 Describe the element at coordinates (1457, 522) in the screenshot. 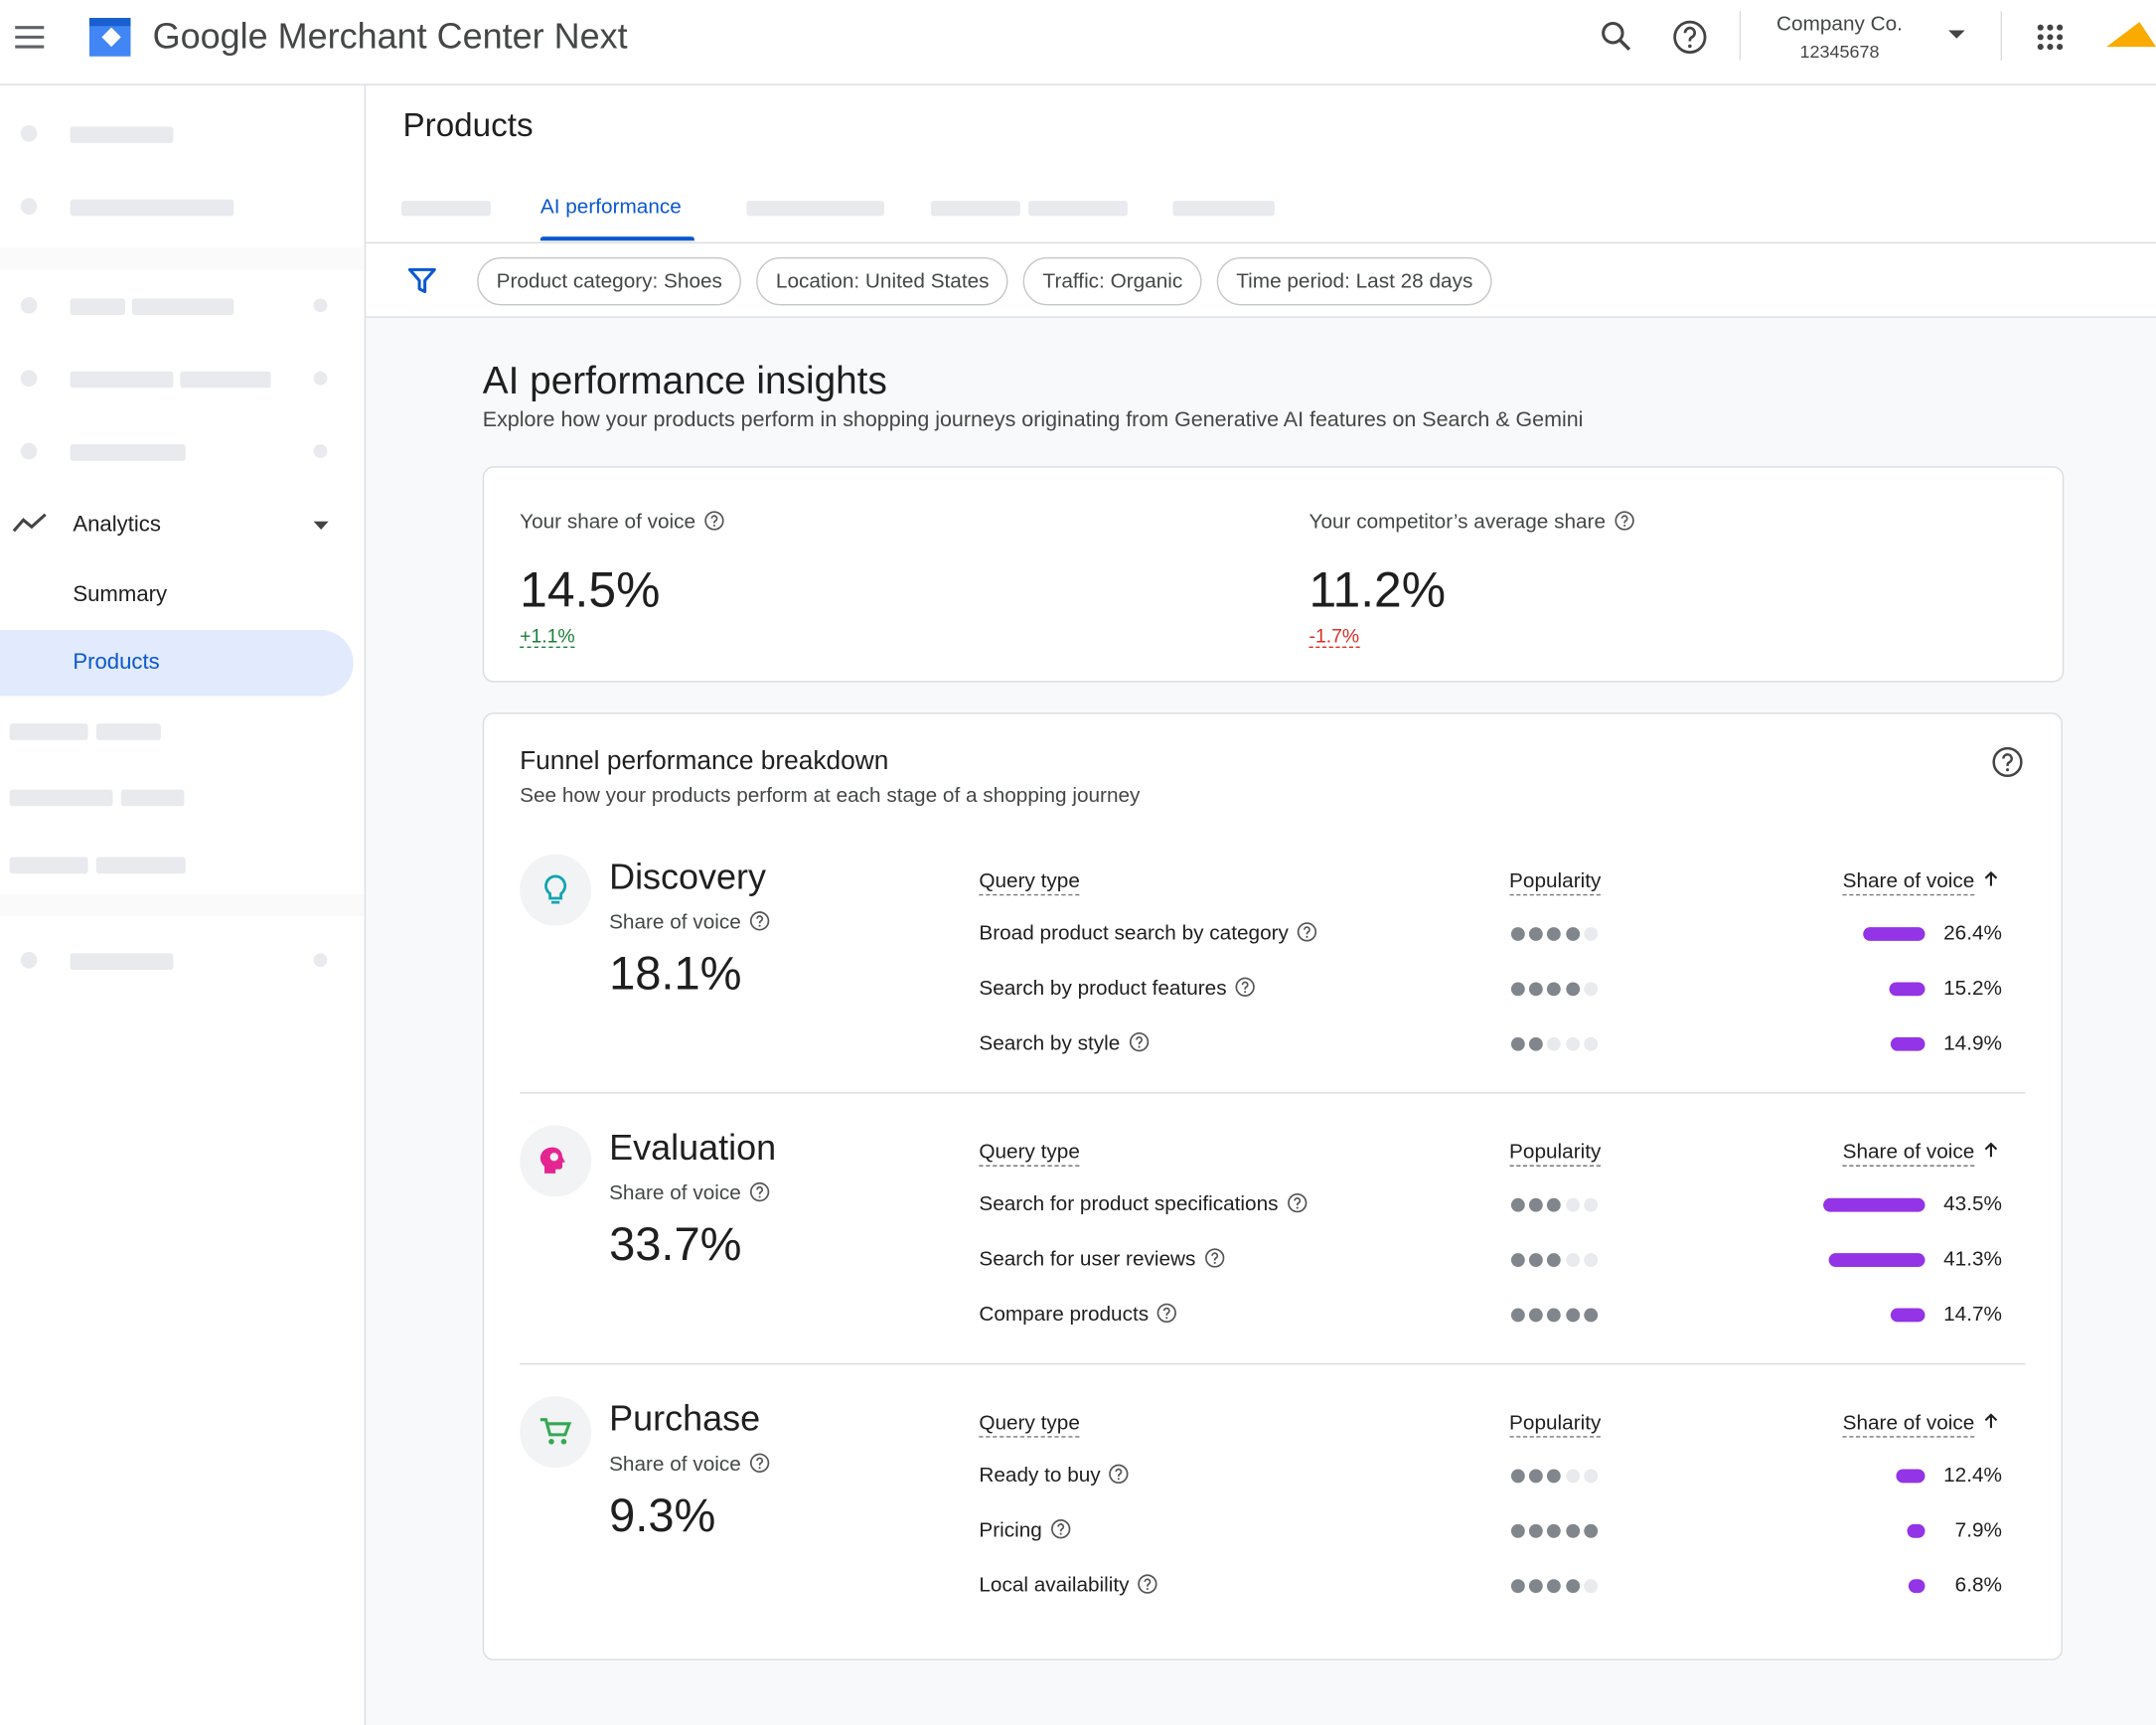

I see `metric-label-text: Your competitor’s average share` at that location.